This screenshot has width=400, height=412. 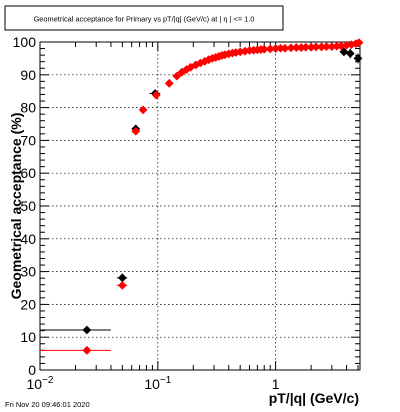 I want to click on y-tick-label: 70, so click(x=28, y=140).